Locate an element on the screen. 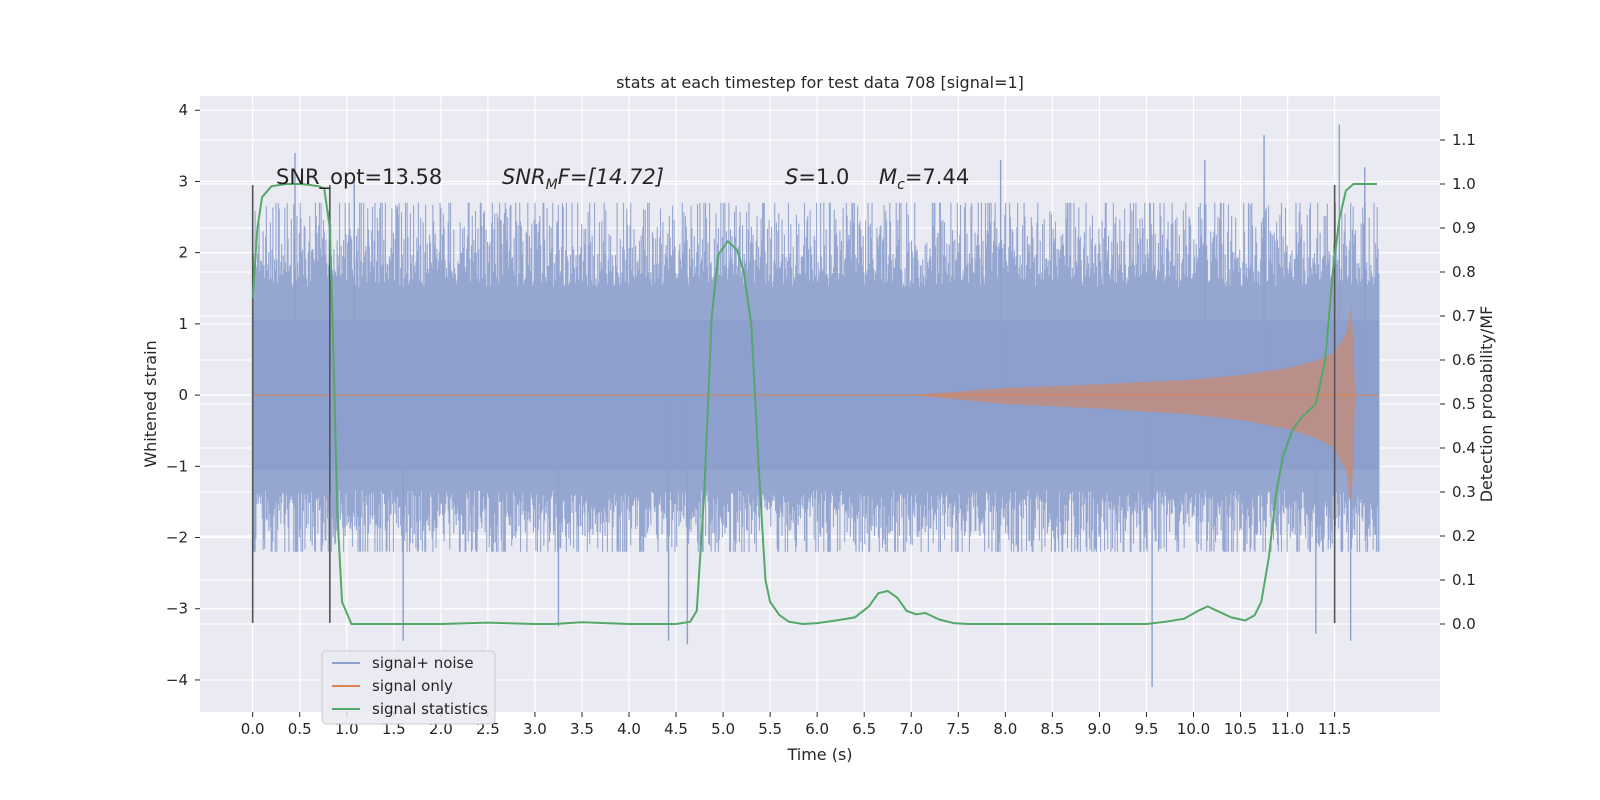  legend-box is located at coordinates (408, 687).